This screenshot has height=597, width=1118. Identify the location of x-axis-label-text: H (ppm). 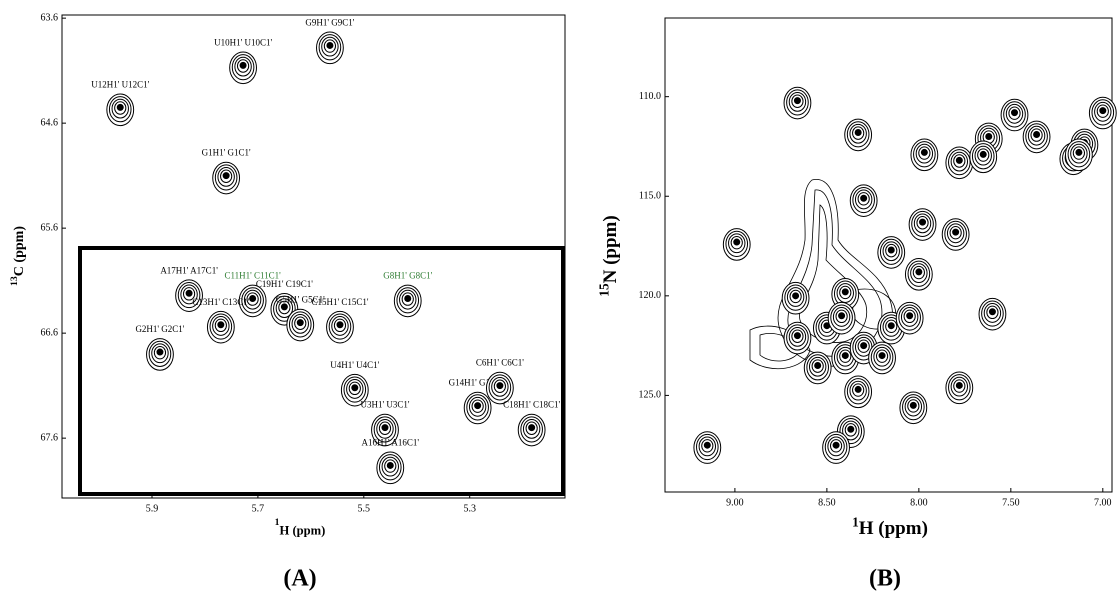
(303, 530).